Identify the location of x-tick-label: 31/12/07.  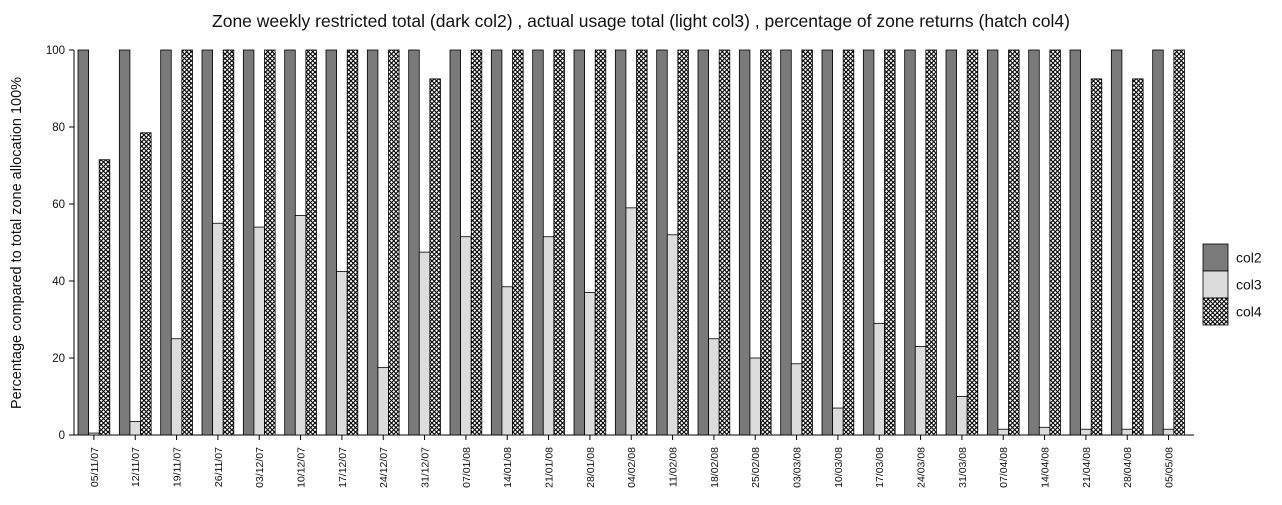
(426, 467).